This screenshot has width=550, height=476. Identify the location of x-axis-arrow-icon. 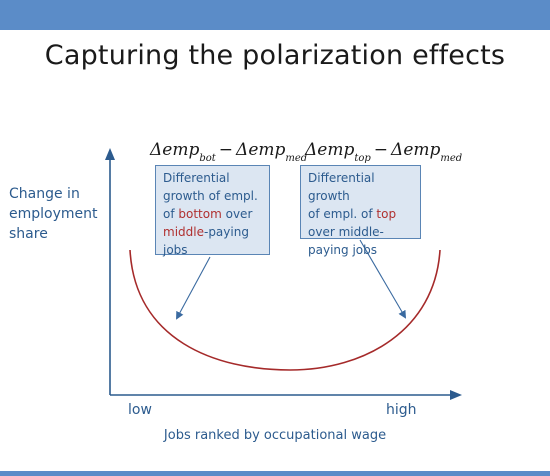
(456, 395).